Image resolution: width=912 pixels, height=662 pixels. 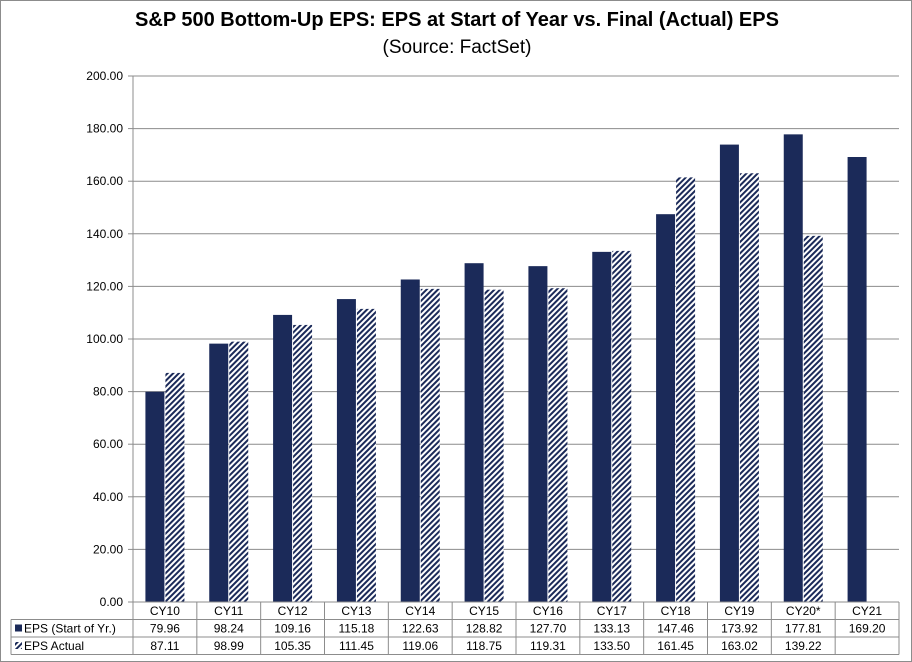 I want to click on data-value-cell: 122.63, so click(x=420, y=629).